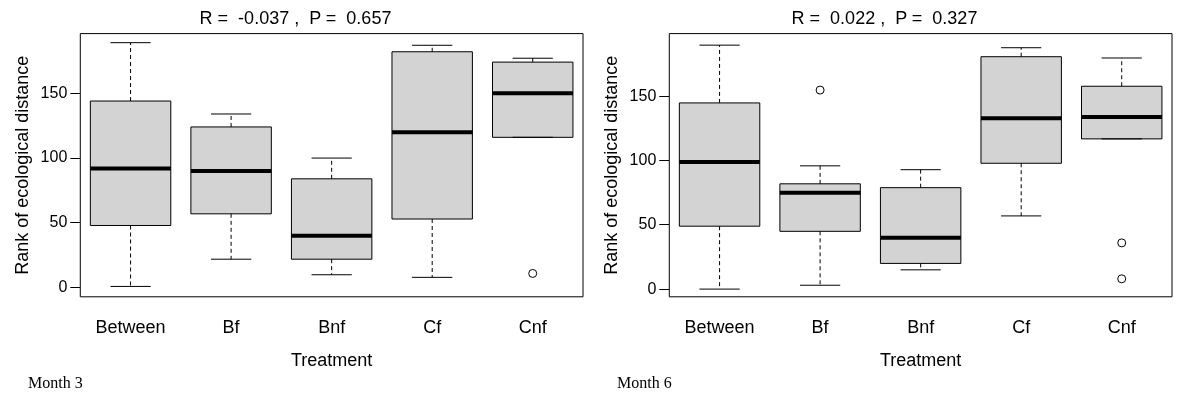  I want to click on chart-title: R = 0.022 , P = 0.327, so click(884, 17).